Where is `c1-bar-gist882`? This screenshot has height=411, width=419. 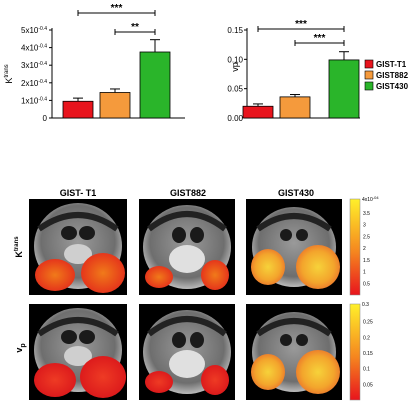
c1-bar-gist882 is located at coordinates (115, 105).